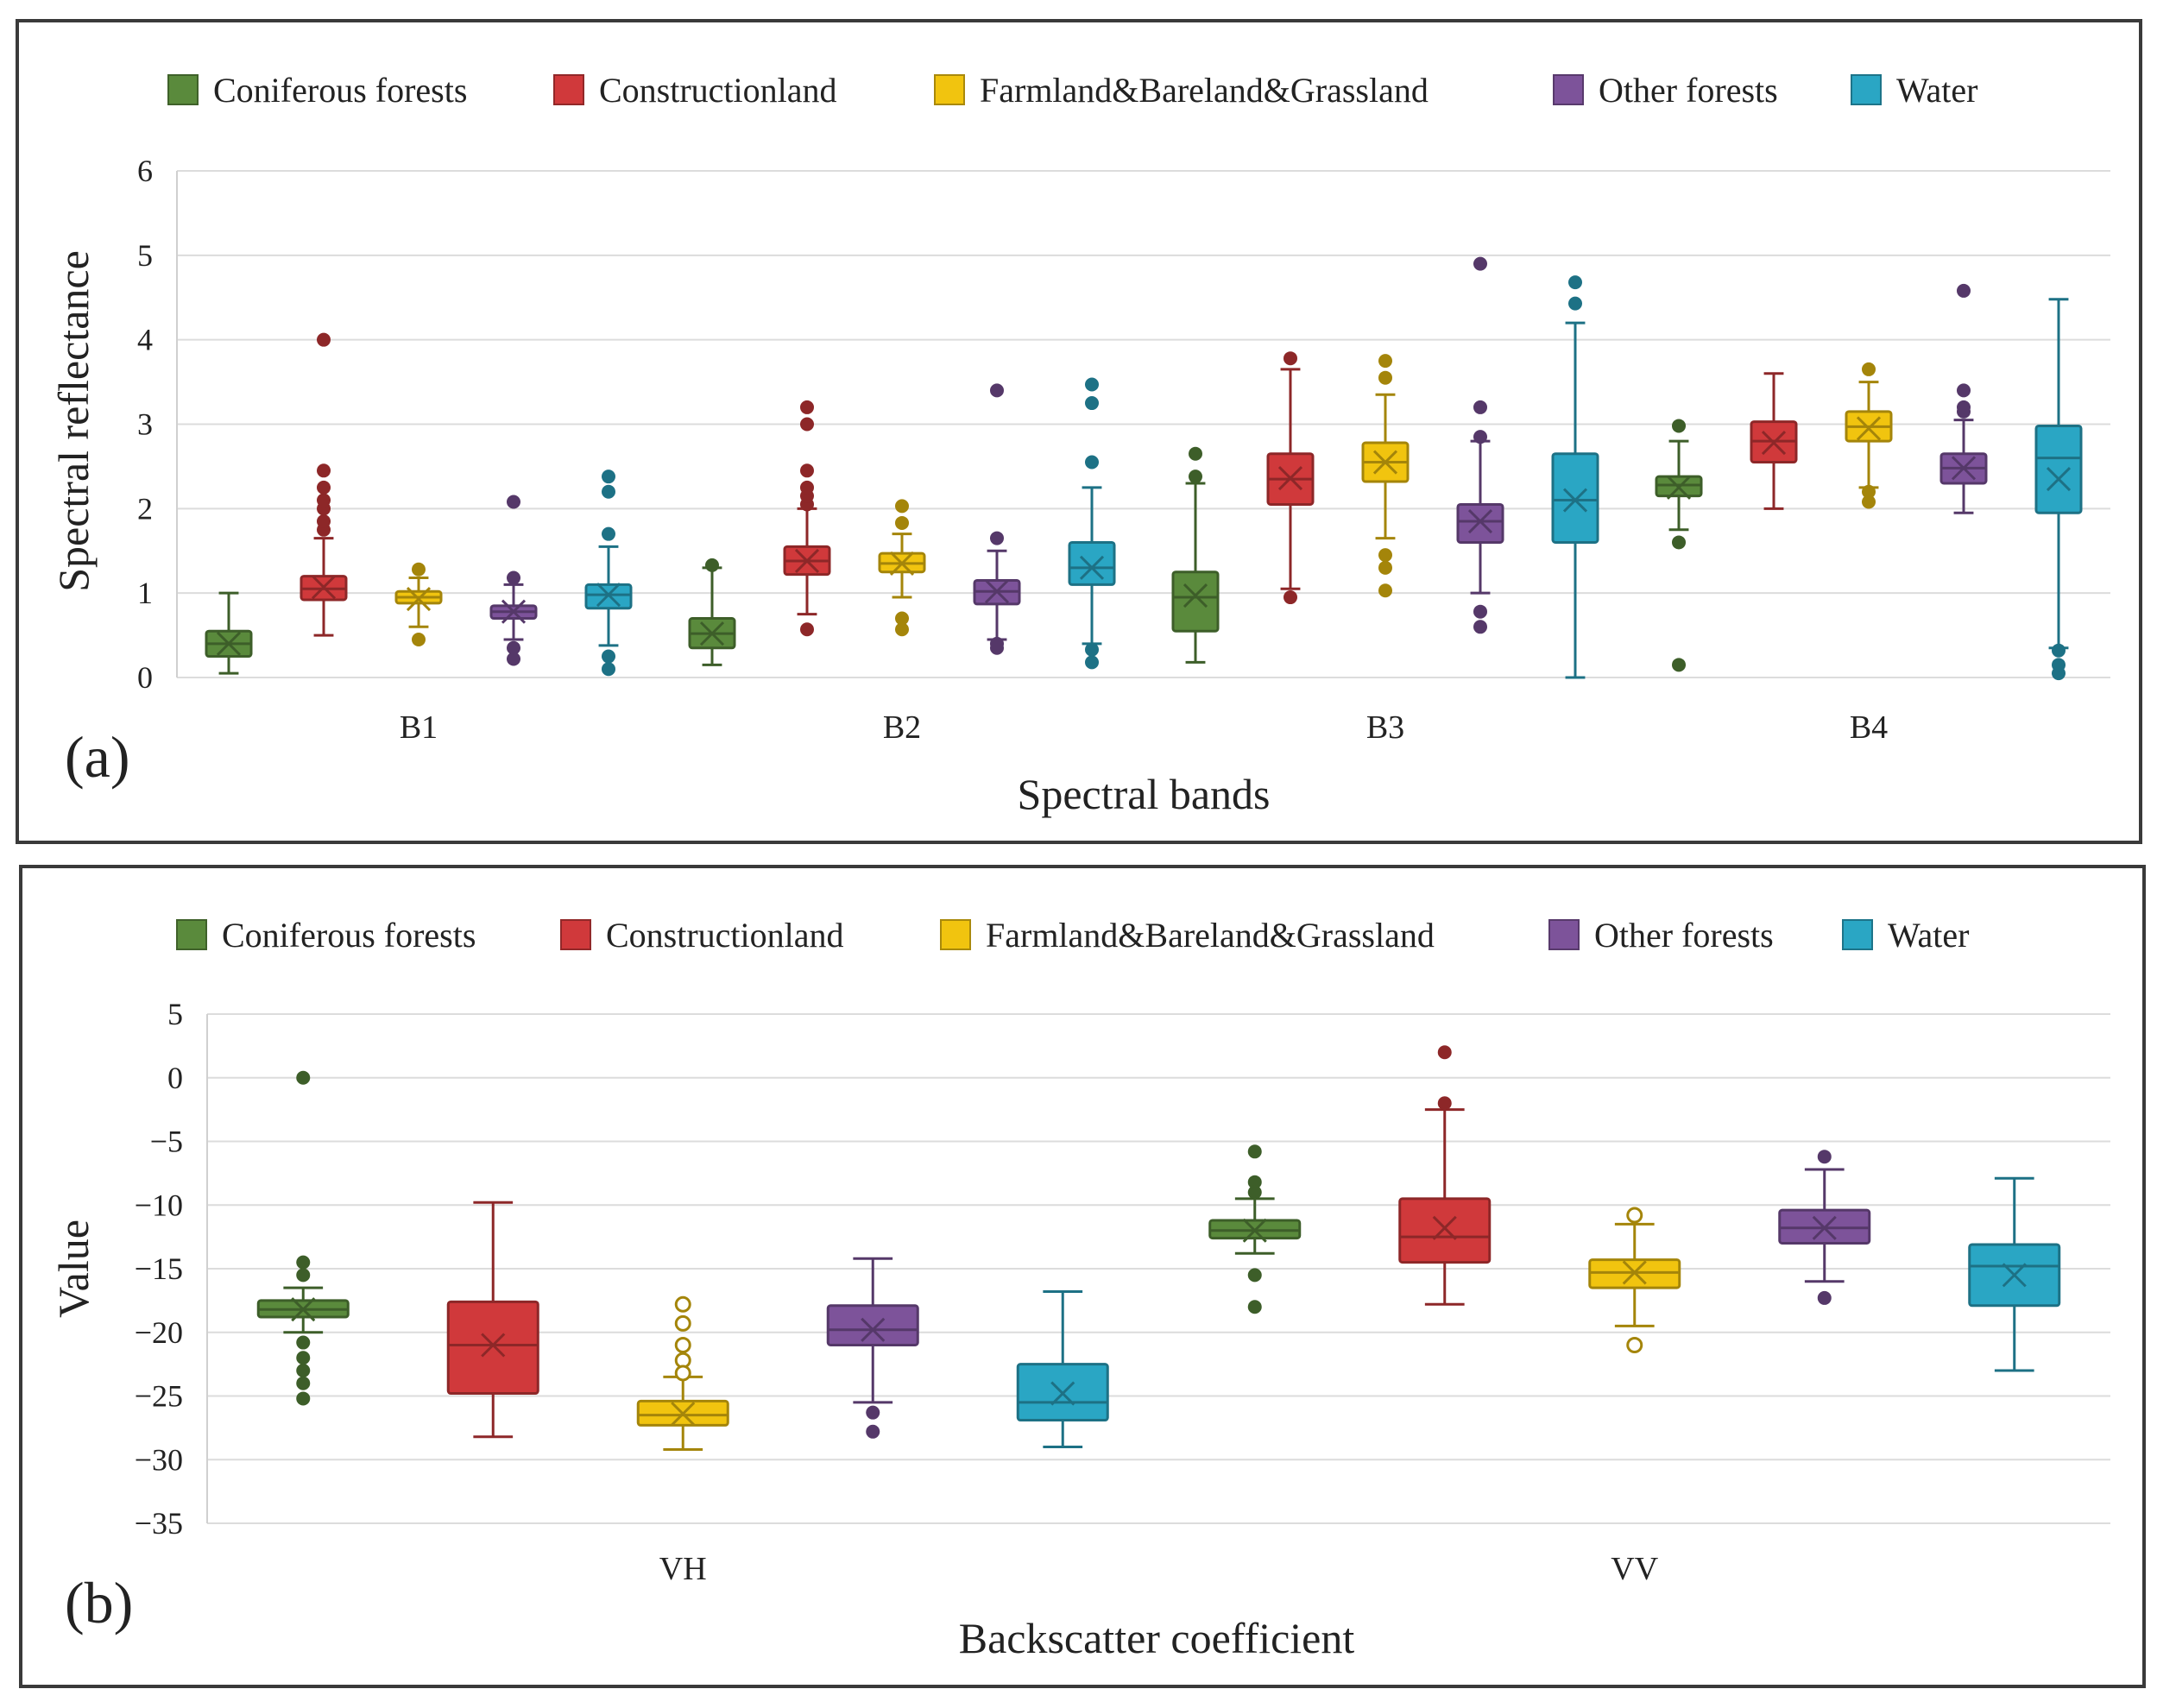 The width and height of the screenshot is (2157, 1708). I want to click on legend-label-other-forests: Other forests, so click(1684, 935).